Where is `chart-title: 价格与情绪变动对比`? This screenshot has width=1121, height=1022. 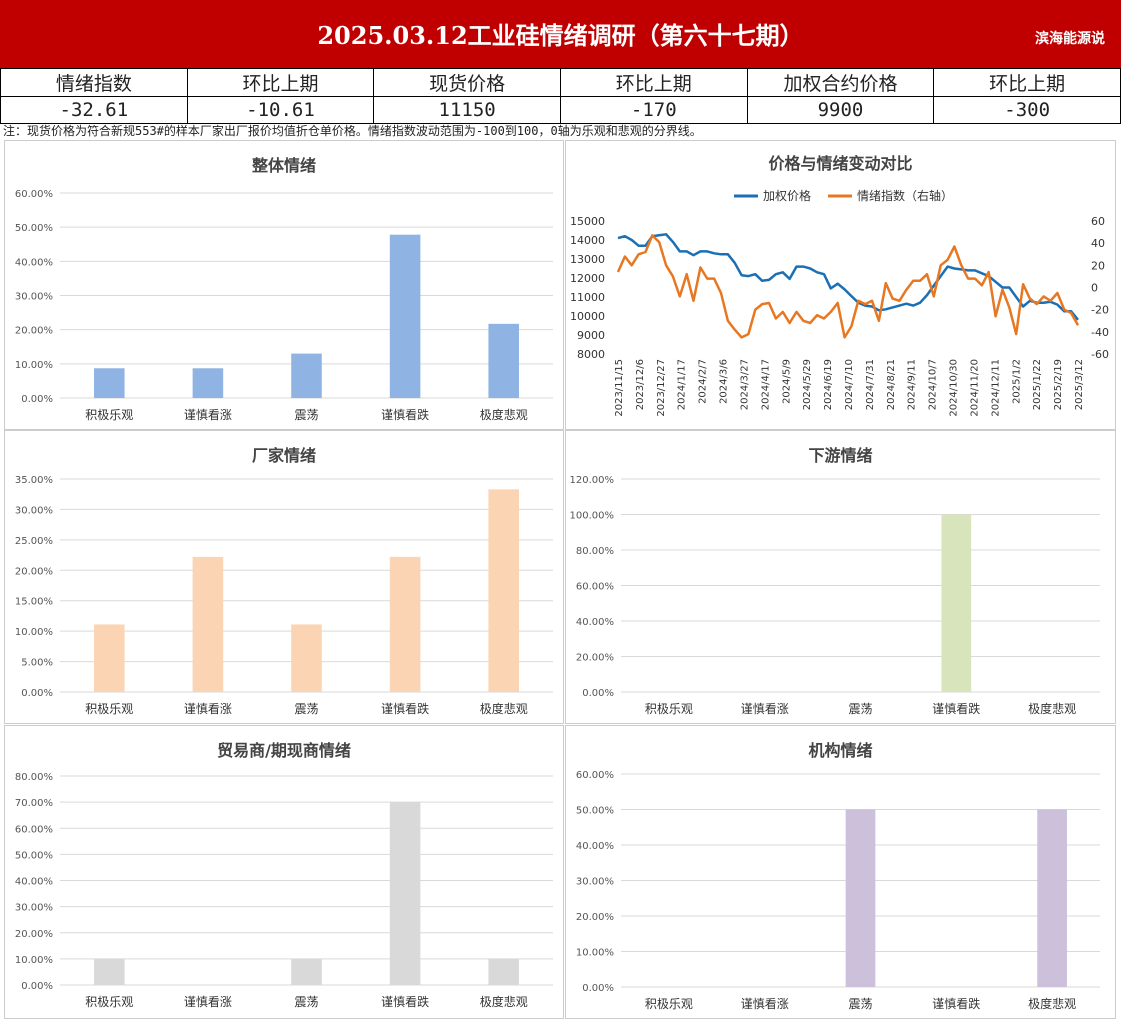 chart-title: 价格与情绪变动对比 is located at coordinates (840, 163).